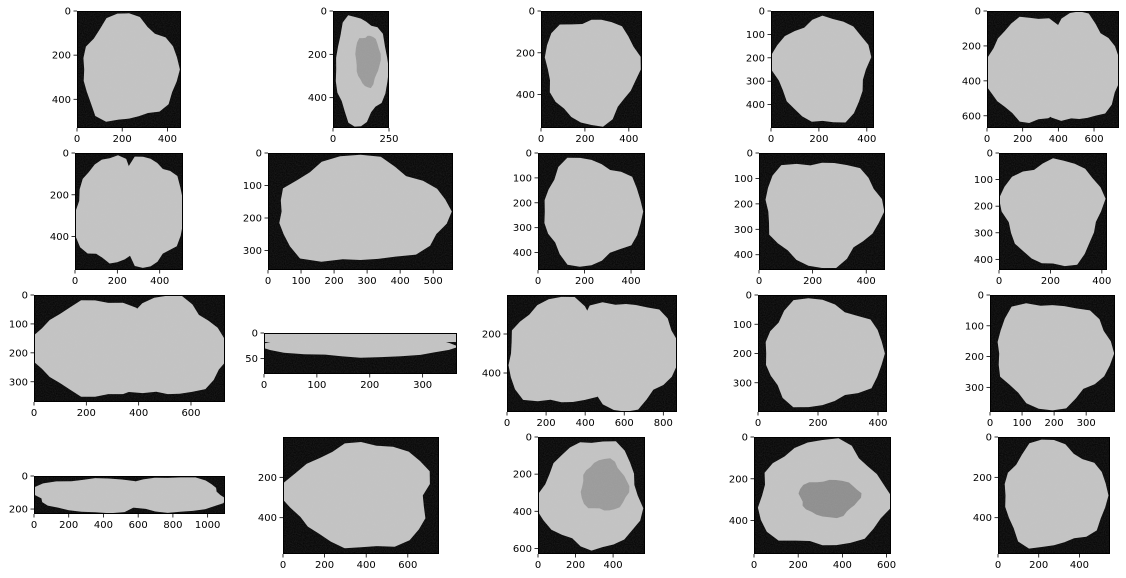 The width and height of the screenshot is (1126, 578). I want to click on panel-7: 0 100 200 300 400 500 0 100 200 300, so click(348, 218).